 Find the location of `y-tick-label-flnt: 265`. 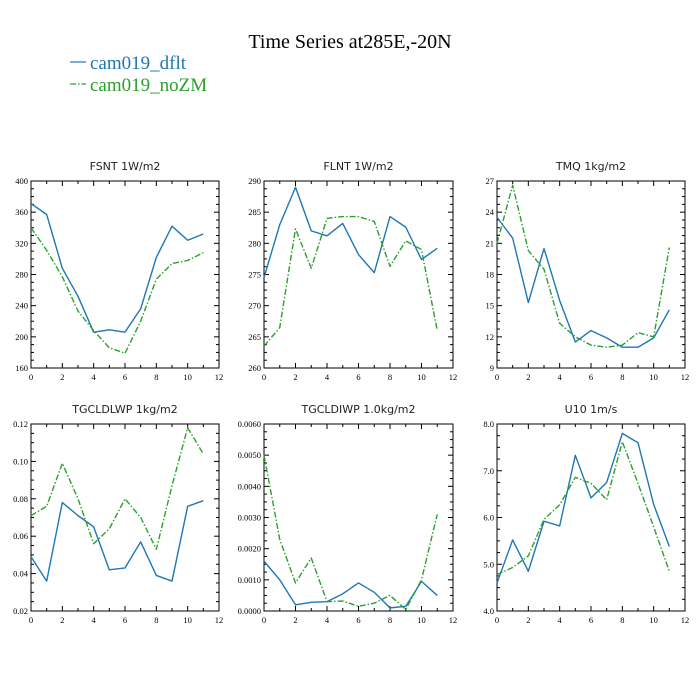

y-tick-label-flnt: 265 is located at coordinates (254, 337).